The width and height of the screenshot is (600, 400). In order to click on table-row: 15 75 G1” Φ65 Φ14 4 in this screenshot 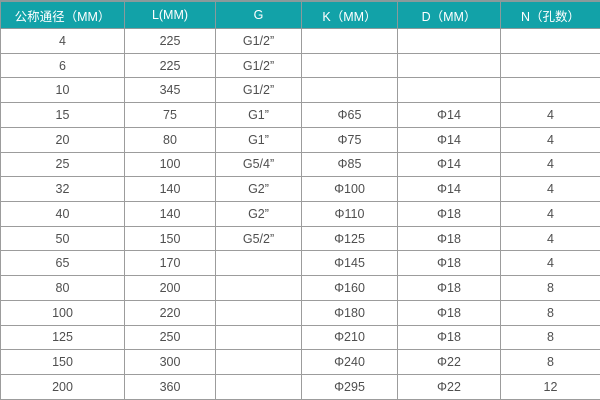, I will do `click(300, 115)`.